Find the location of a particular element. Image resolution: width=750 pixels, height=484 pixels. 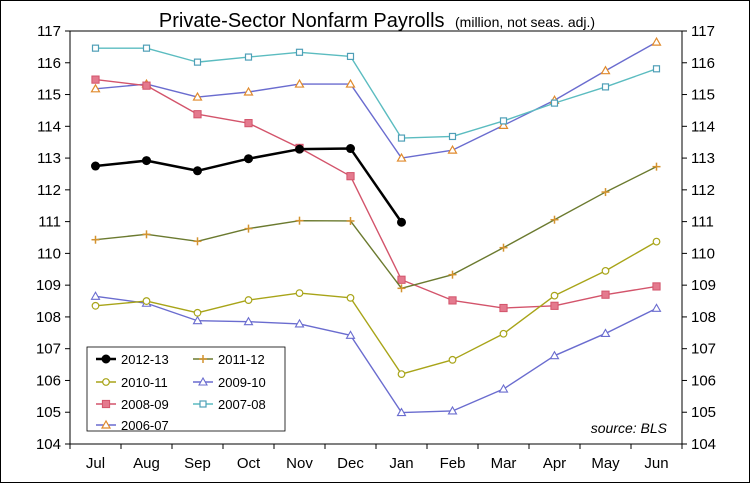

data-point-2011-12-Aug is located at coordinates (146, 234).